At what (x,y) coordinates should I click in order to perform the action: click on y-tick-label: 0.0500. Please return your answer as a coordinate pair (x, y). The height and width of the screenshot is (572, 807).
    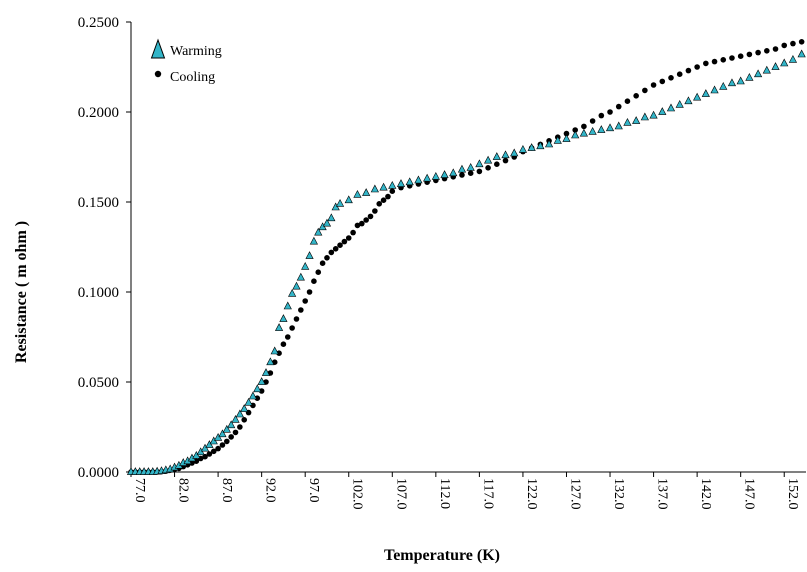
    Looking at the image, I should click on (98, 383).